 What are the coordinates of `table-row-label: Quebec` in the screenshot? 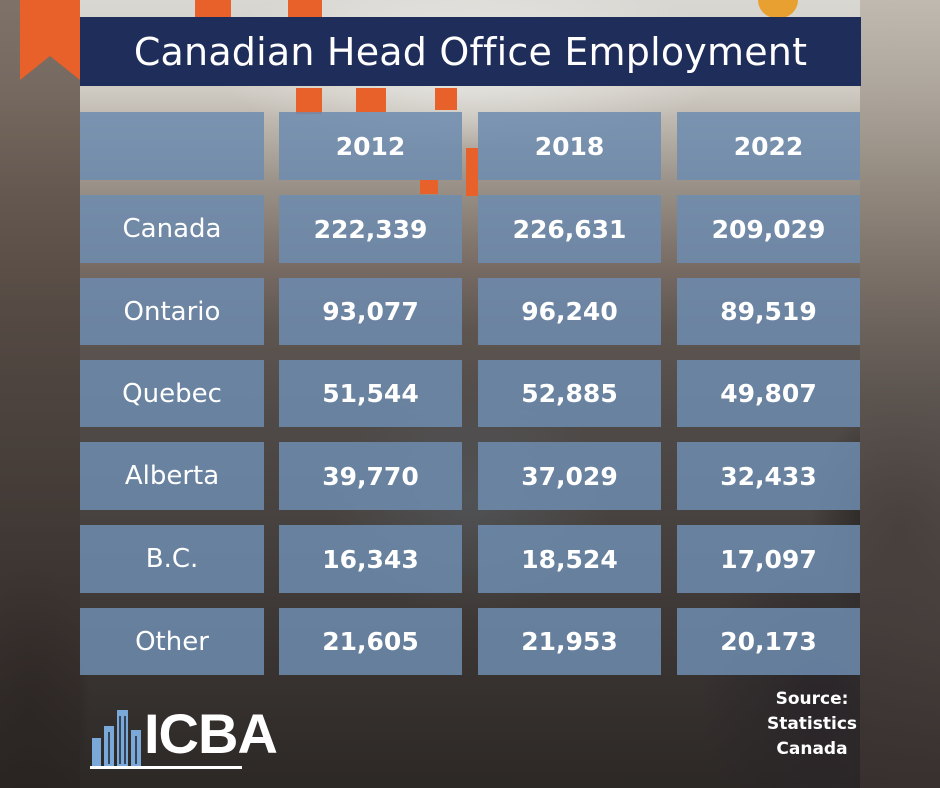 It's located at (172, 393).